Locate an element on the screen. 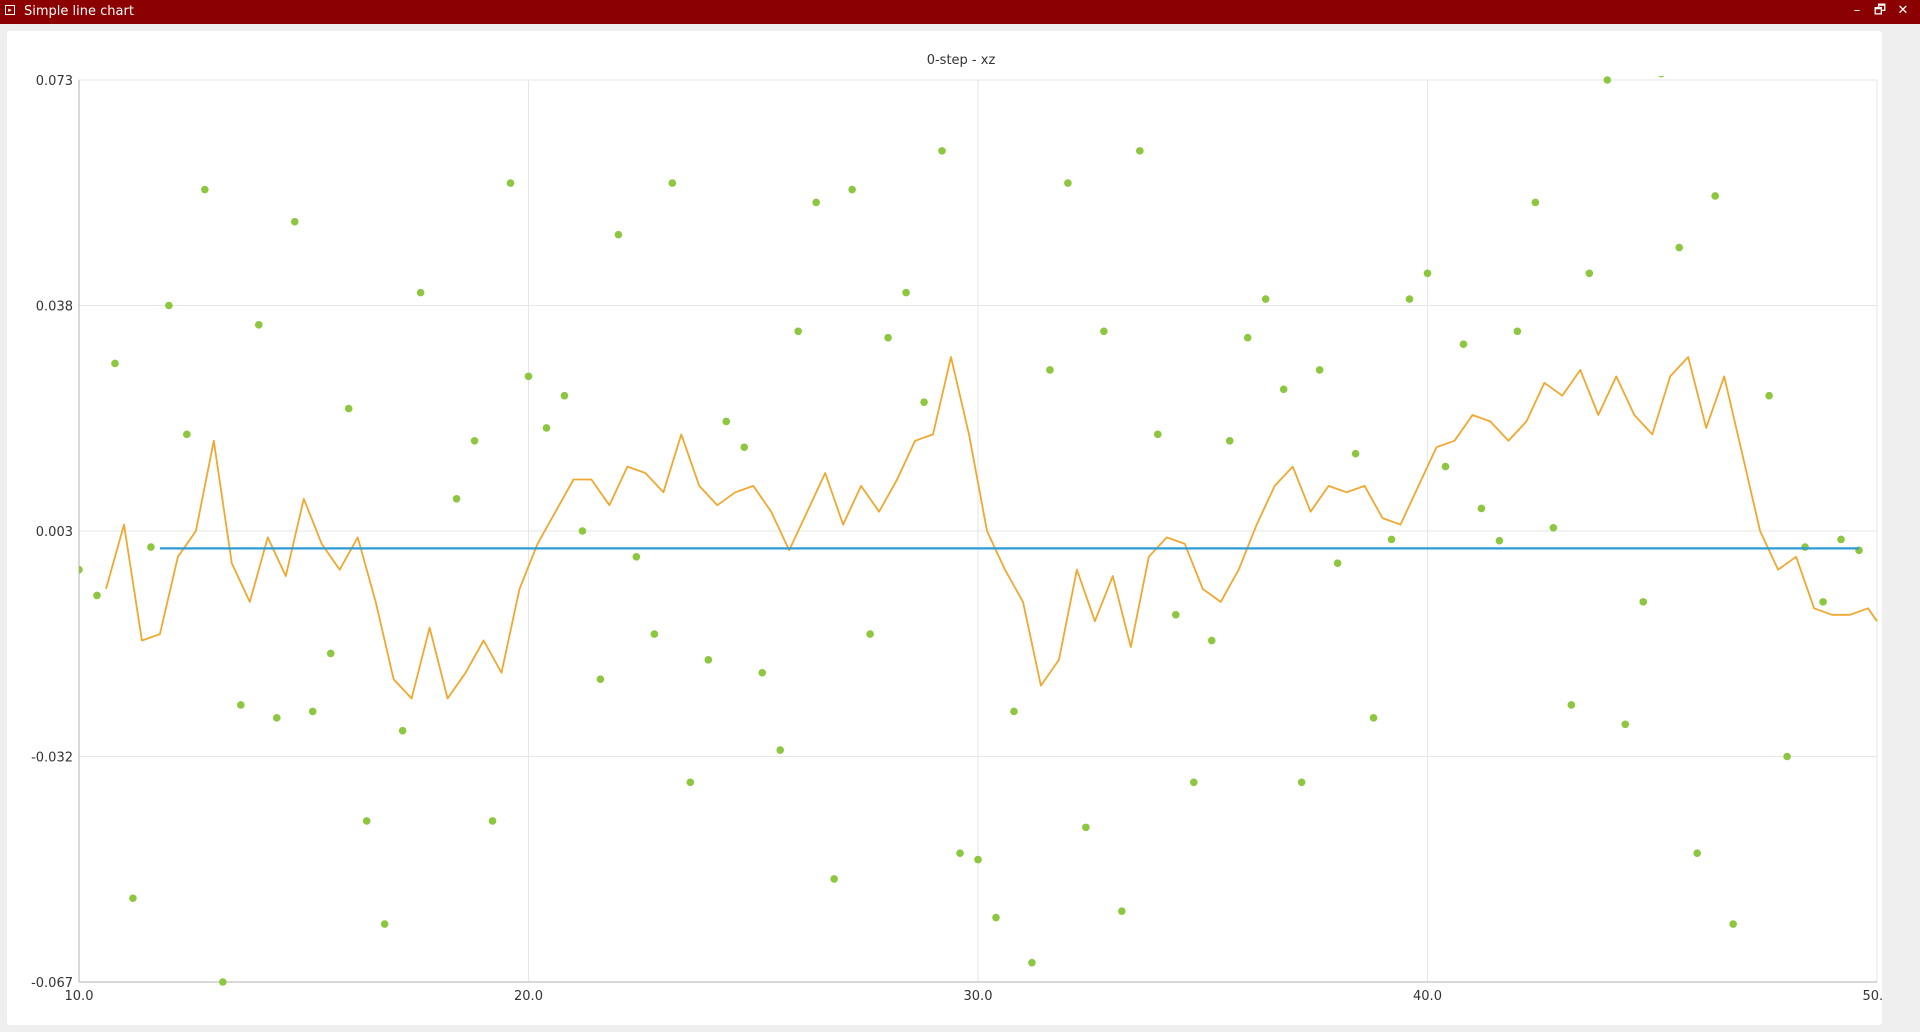 The width and height of the screenshot is (1920, 1032). chart-title: 0-step - xz is located at coordinates (961, 60).